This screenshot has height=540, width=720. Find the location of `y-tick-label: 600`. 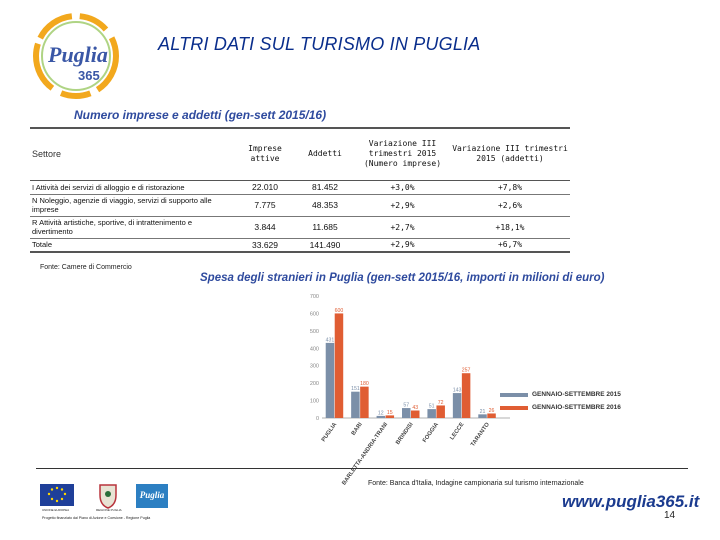

y-tick-label: 600 is located at coordinates (314, 314).